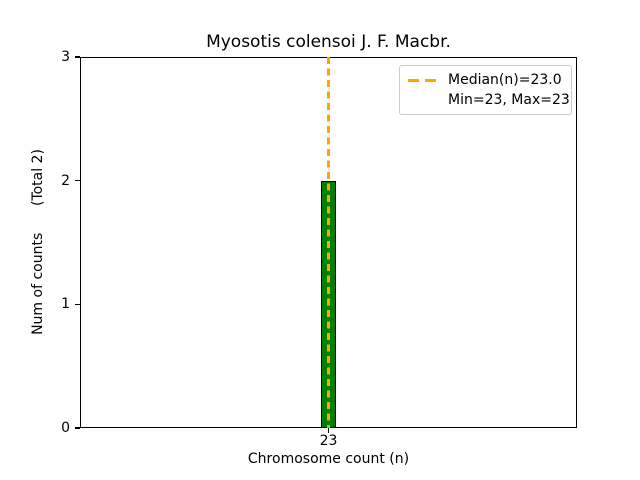 This screenshot has width=640, height=480. I want to click on dashed-line-icon, so click(423, 80).